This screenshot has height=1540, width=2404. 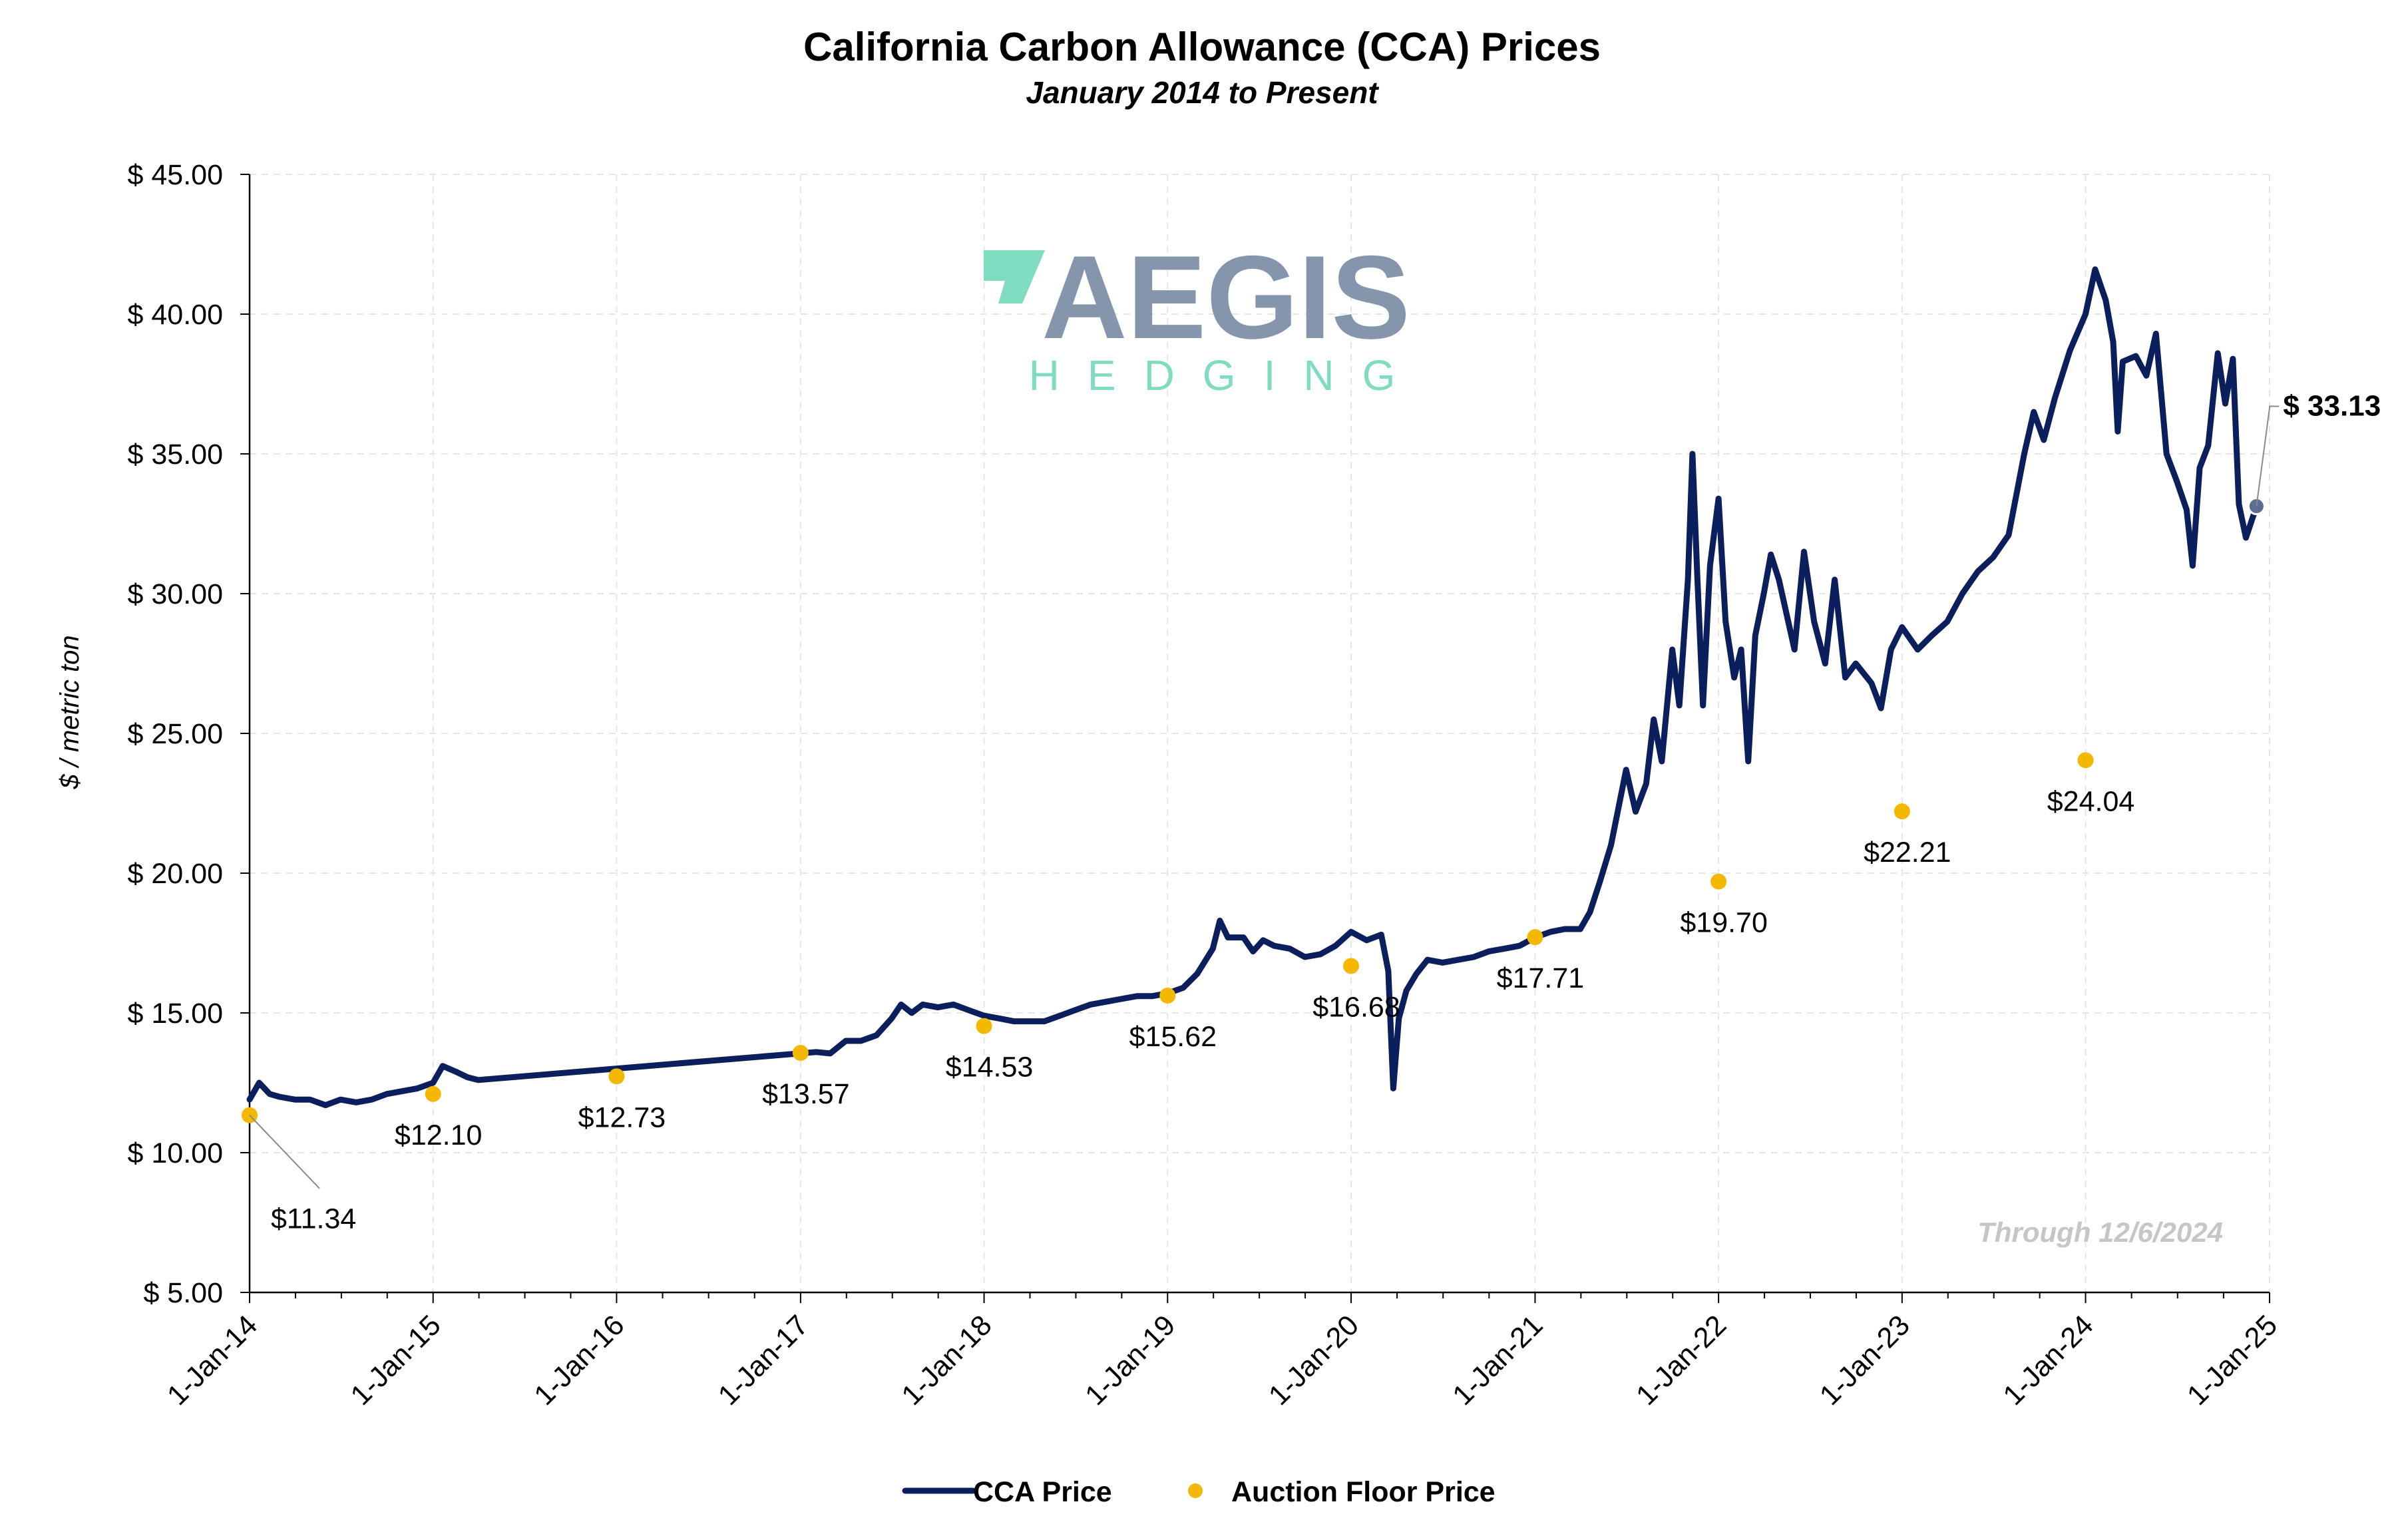 What do you see at coordinates (1498, 1360) in the screenshot?
I see `x-tick-label: 1-Jan-21` at bounding box center [1498, 1360].